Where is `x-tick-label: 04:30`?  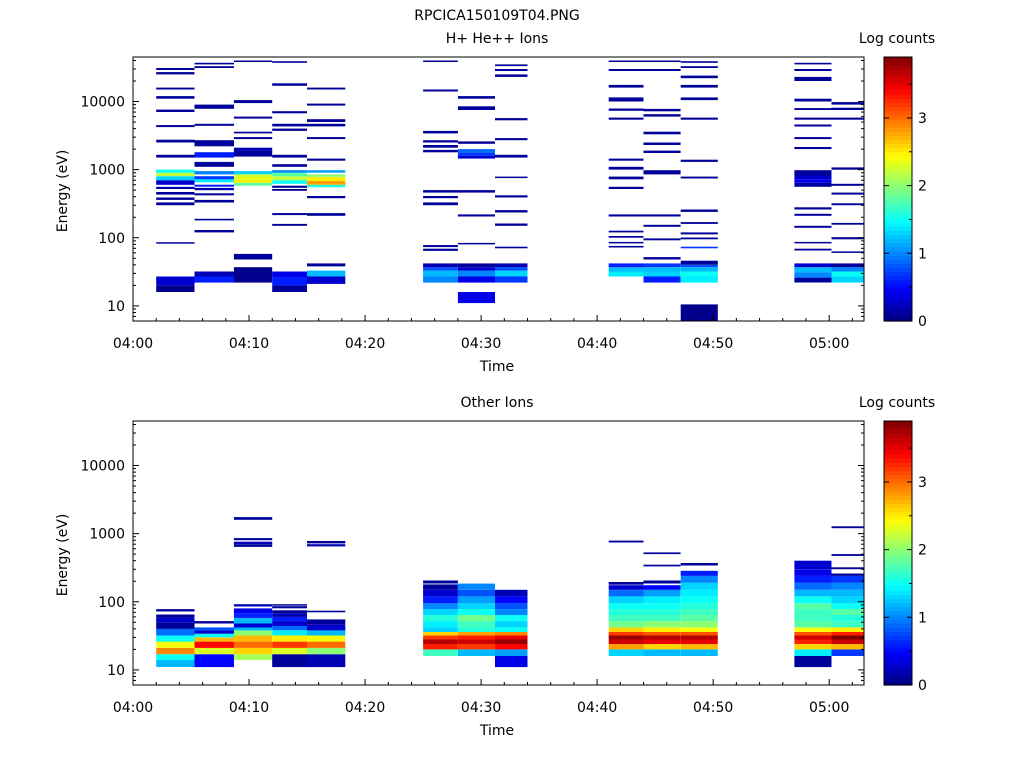 x-tick-label: 04:30 is located at coordinates (481, 708).